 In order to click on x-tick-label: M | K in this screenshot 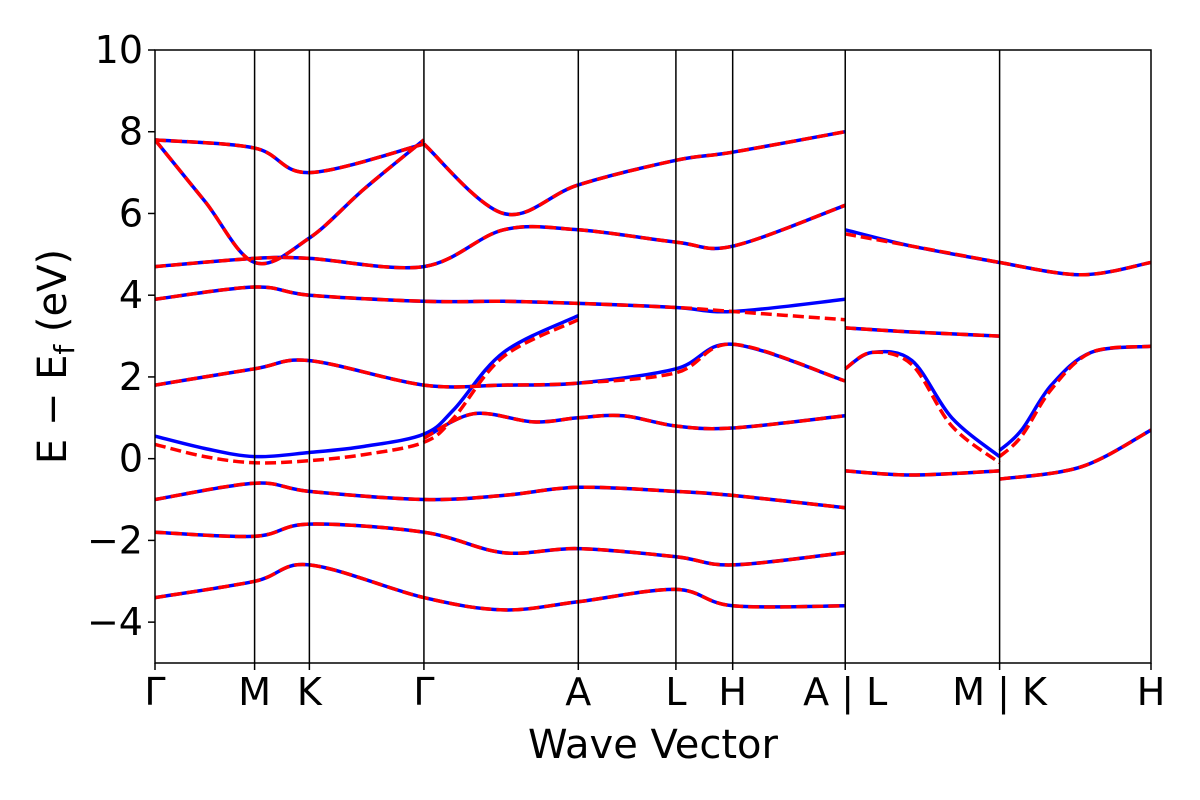, I will do `click(1000, 692)`.